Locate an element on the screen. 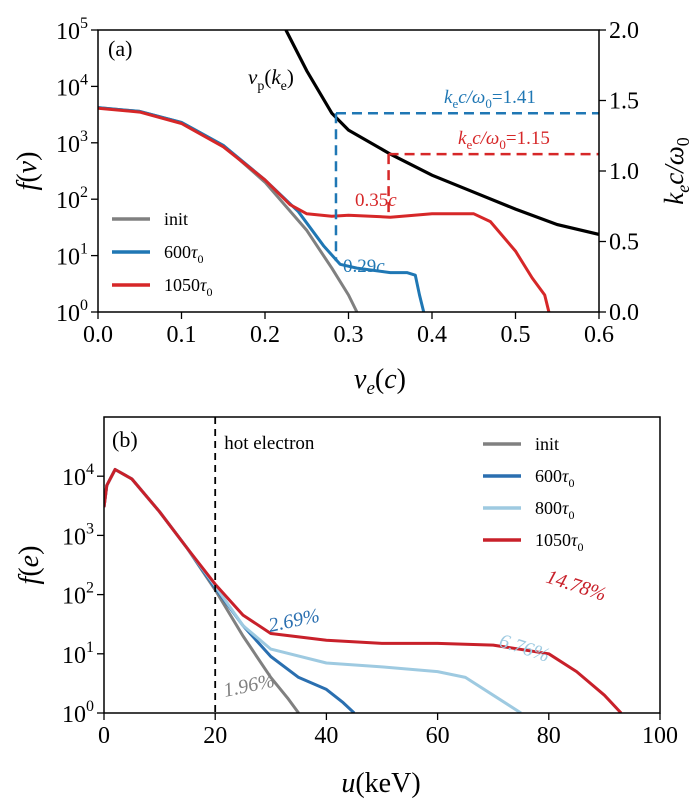 Image resolution: width=700 pixels, height=807 pixels. annotation-k-115-k: k is located at coordinates (462, 138).